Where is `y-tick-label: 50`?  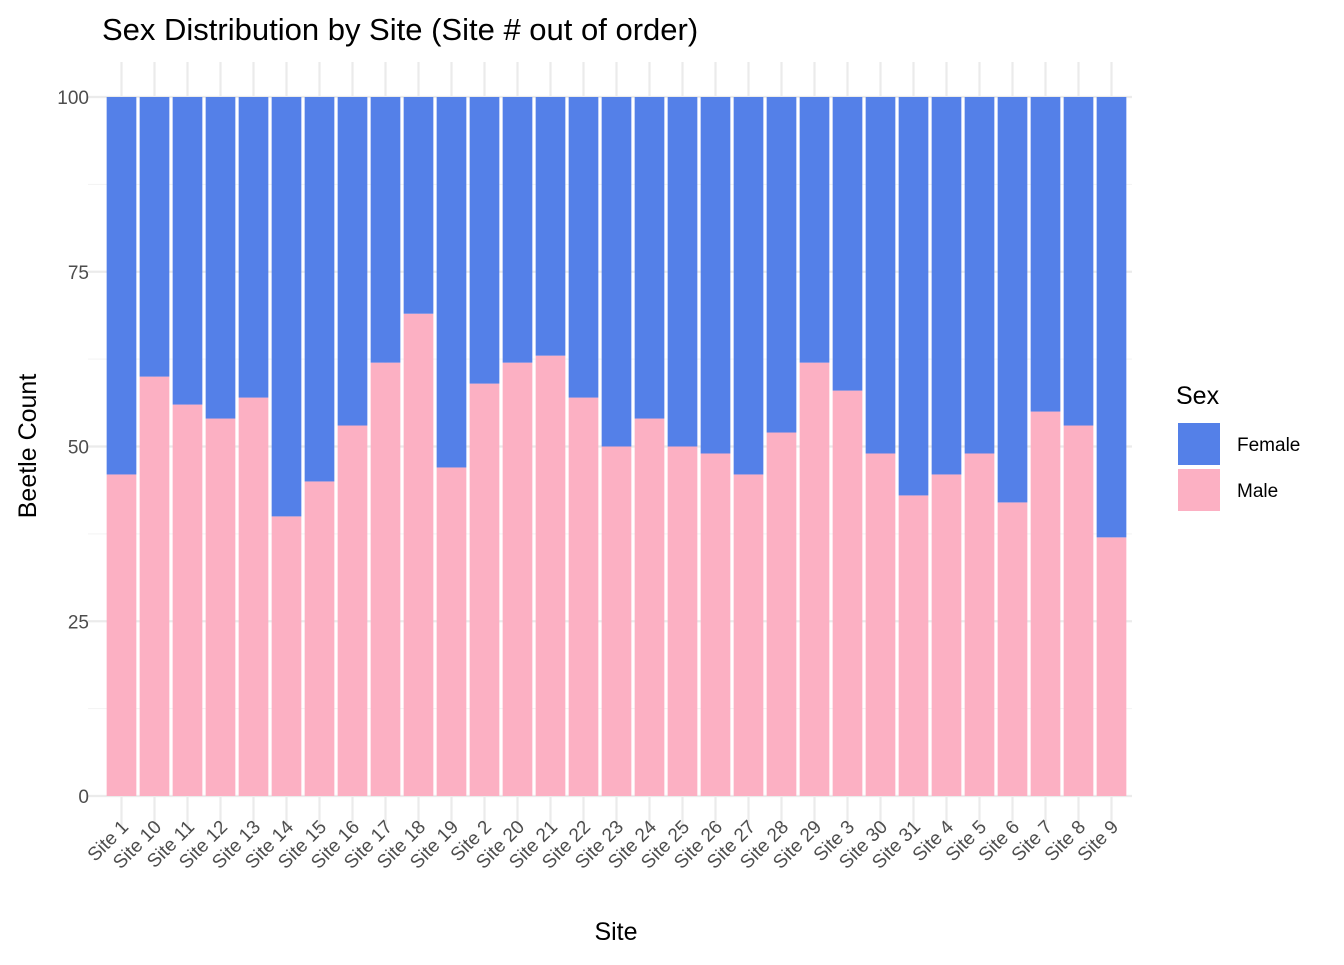 y-tick-label: 50 is located at coordinates (78, 448).